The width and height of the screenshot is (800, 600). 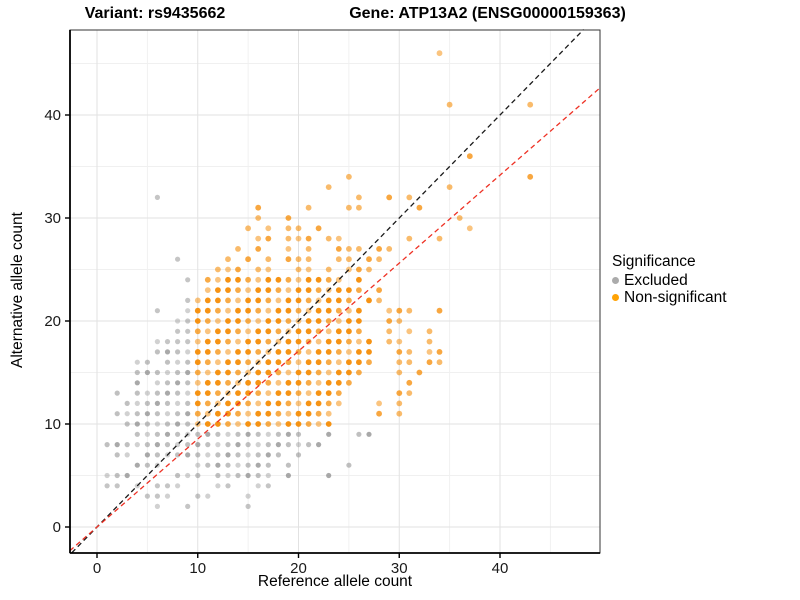 What do you see at coordinates (335, 581) in the screenshot?
I see `x-axis-title: Reference allele count` at bounding box center [335, 581].